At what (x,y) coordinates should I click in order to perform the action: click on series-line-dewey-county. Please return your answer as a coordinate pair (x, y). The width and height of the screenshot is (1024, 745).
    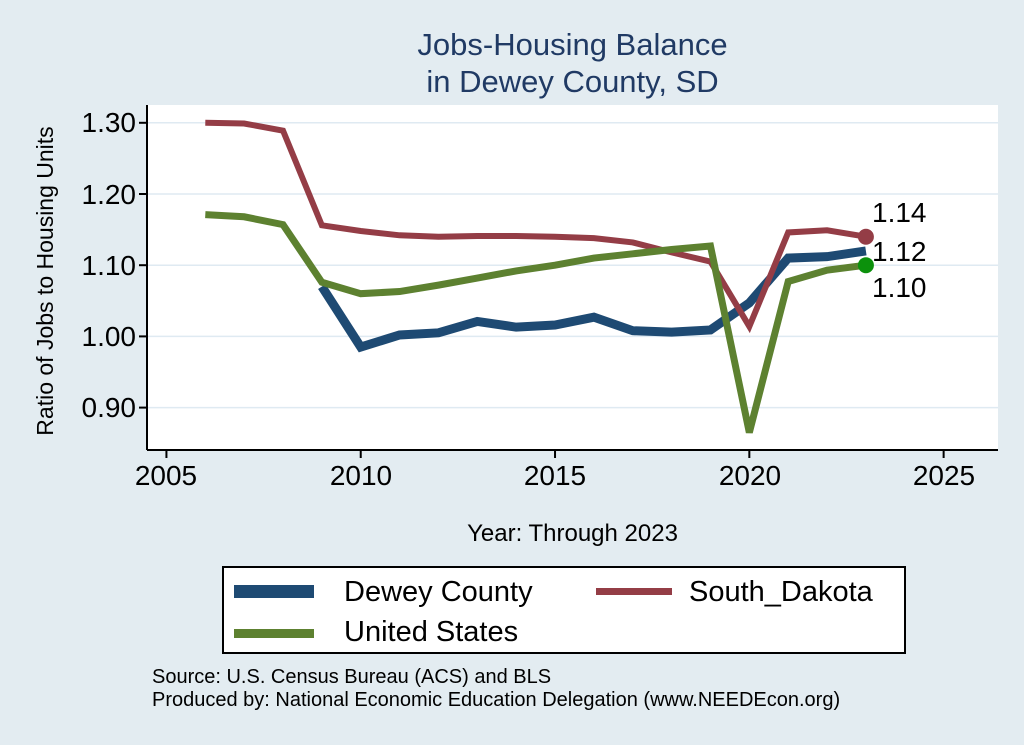
    Looking at the image, I should click on (592, 299).